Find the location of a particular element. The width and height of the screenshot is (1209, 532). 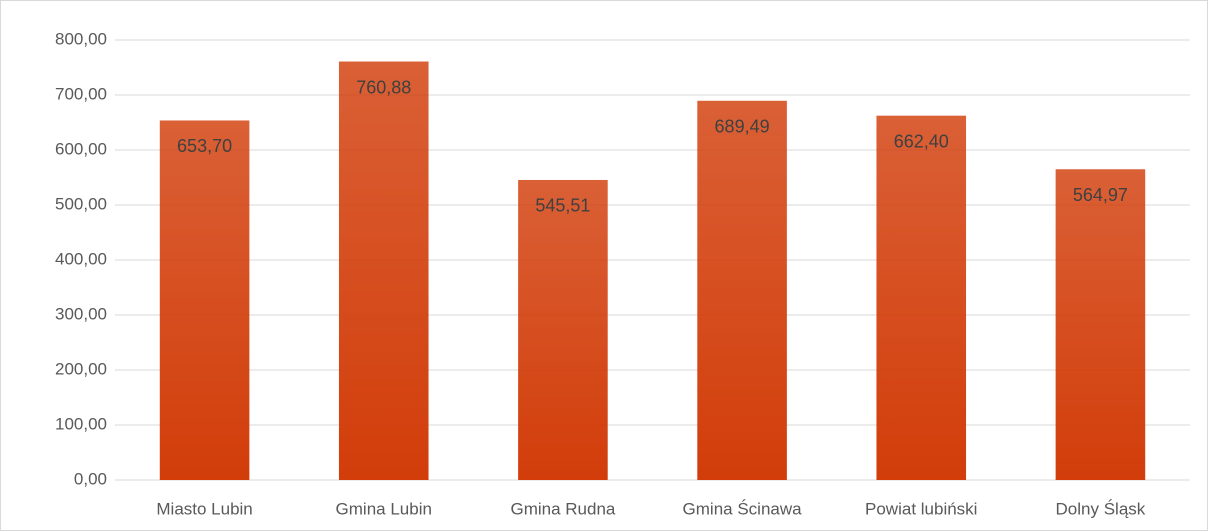

x-tick-label: Miasto Lubin is located at coordinates (204, 508).